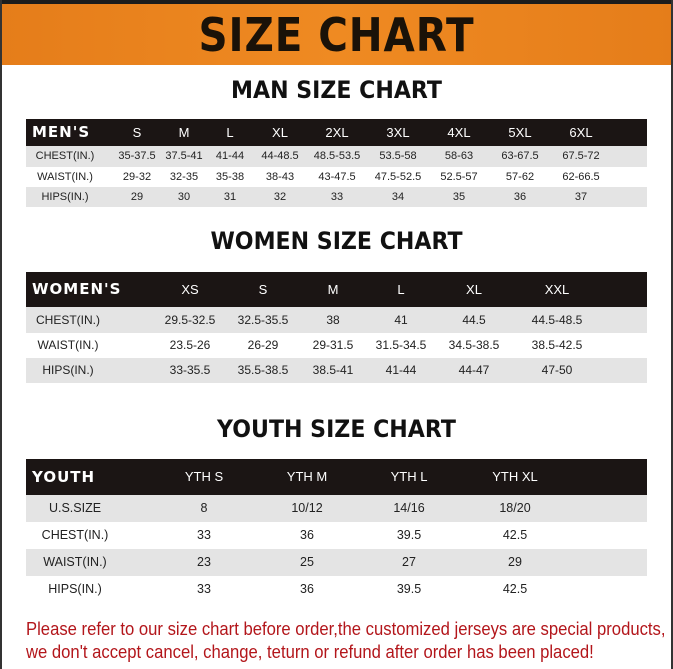 The image size is (673, 669). I want to click on measurement-cell: 32.5-35.5, so click(263, 320).